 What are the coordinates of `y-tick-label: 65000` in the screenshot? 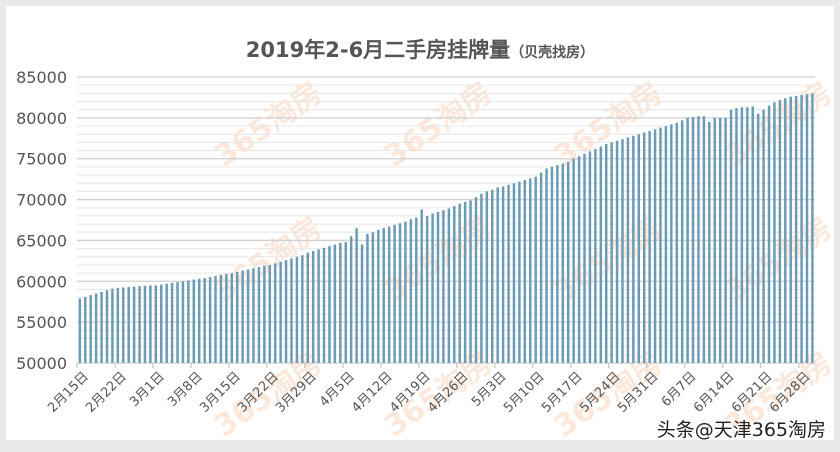 It's located at (41, 240).